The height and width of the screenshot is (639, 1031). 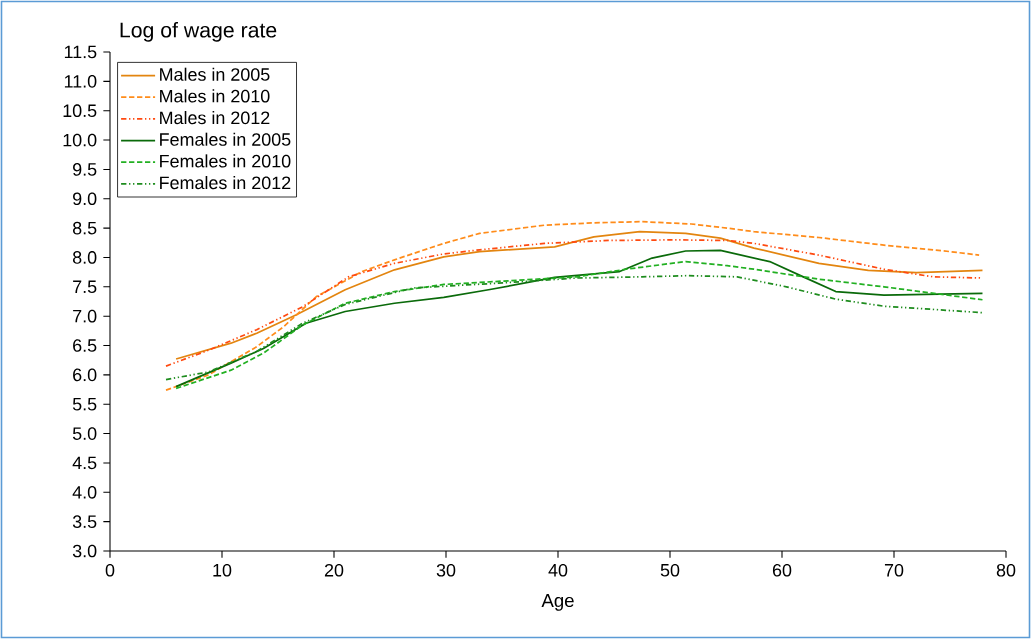 I want to click on x-tick-label: 0, so click(x=110, y=570).